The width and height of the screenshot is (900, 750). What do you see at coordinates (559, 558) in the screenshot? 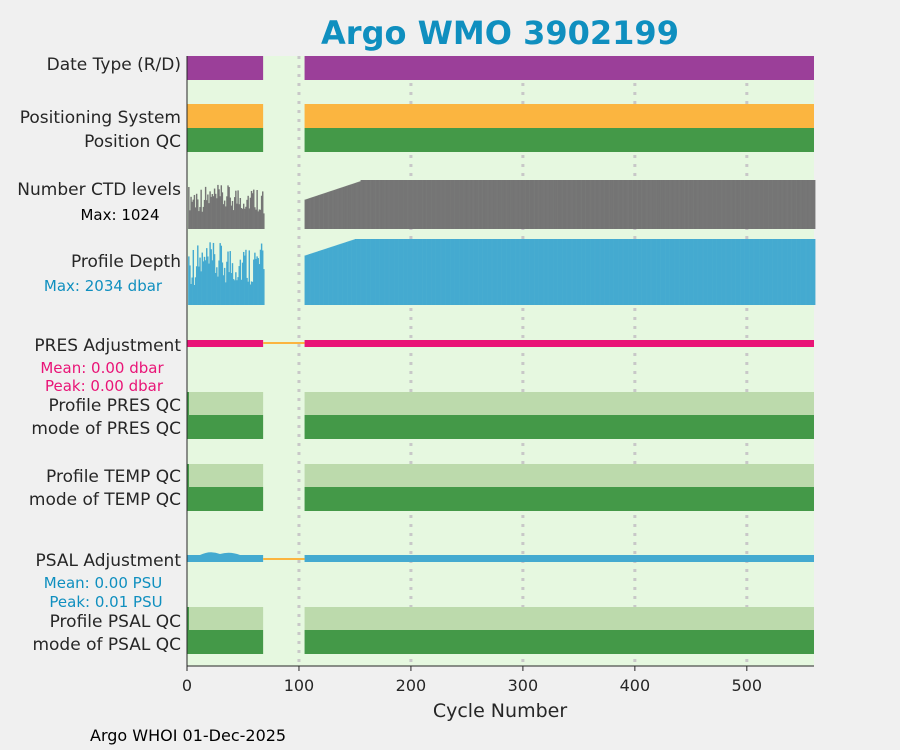
I see `psal-adjustment-bar-right` at bounding box center [559, 558].